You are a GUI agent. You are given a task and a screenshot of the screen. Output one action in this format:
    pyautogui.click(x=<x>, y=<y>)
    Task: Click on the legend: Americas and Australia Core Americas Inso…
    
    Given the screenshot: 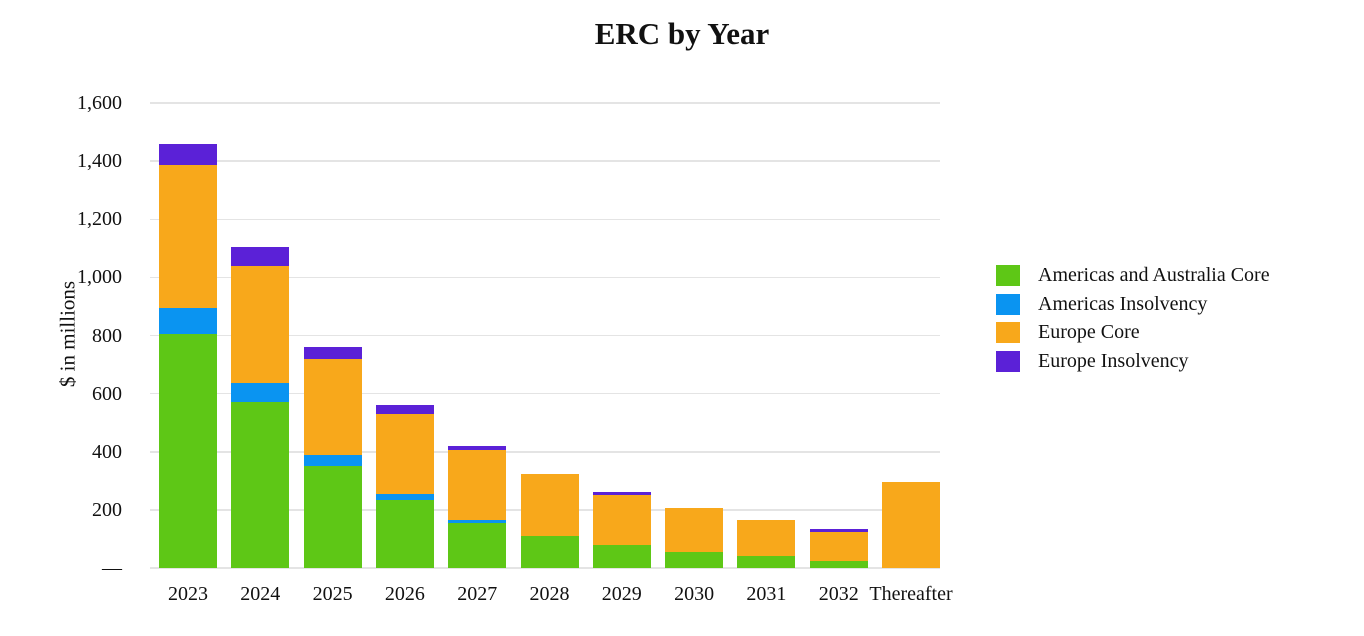 What is the action you would take?
    pyautogui.click(x=1133, y=322)
    